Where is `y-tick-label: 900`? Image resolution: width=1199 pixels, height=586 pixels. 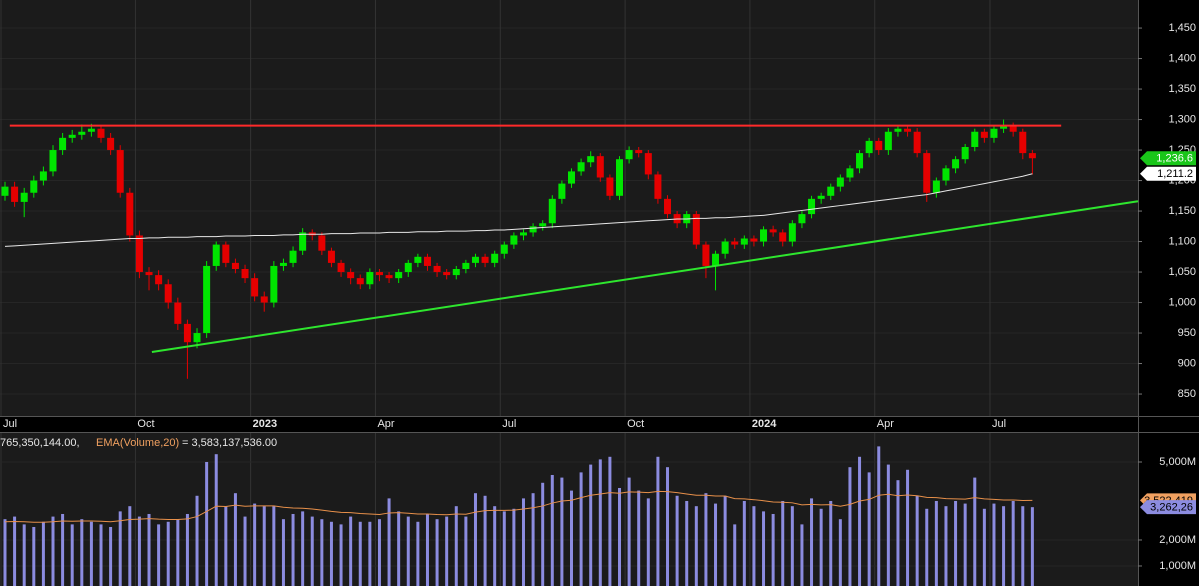 y-tick-label: 900 is located at coordinates (1187, 363).